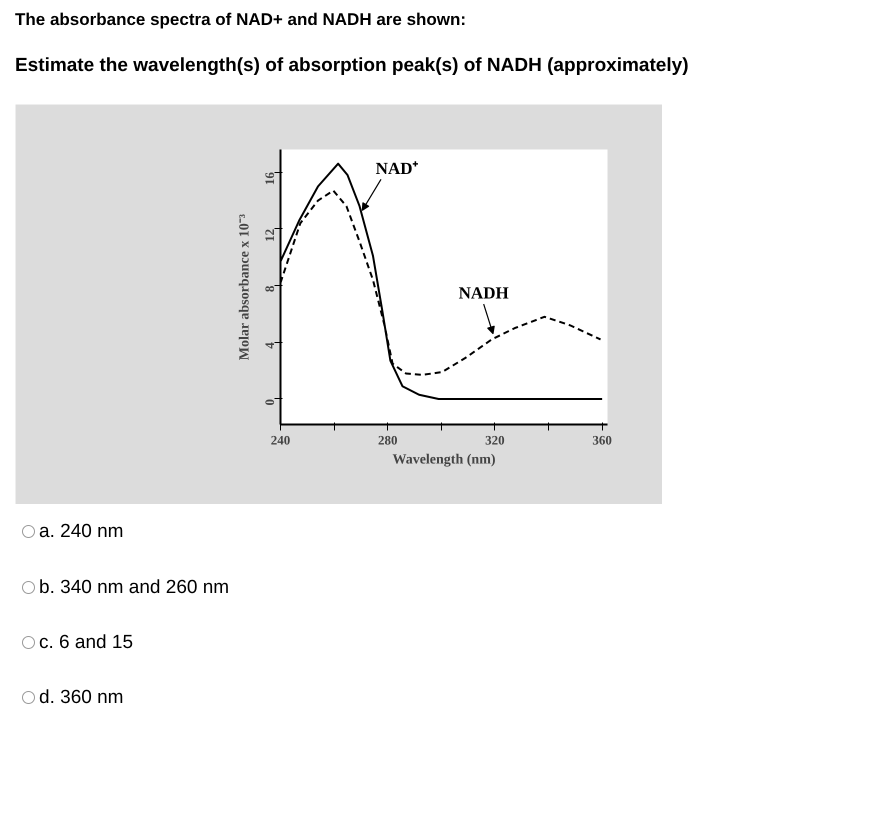 Image resolution: width=884 pixels, height=825 pixels. I want to click on chart-subtitle: Estimate the wavelength(s) of absorption peak(s) of NADH (approximately), so click(352, 66).